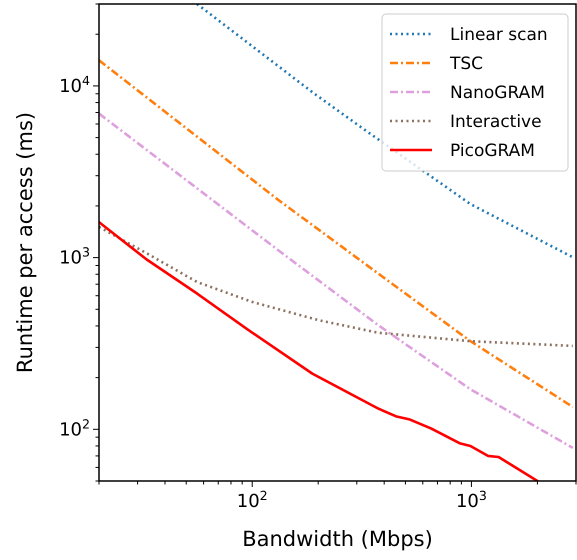 This screenshot has width=577, height=560. What do you see at coordinates (466, 64) in the screenshot?
I see `legend-label: TSC` at bounding box center [466, 64].